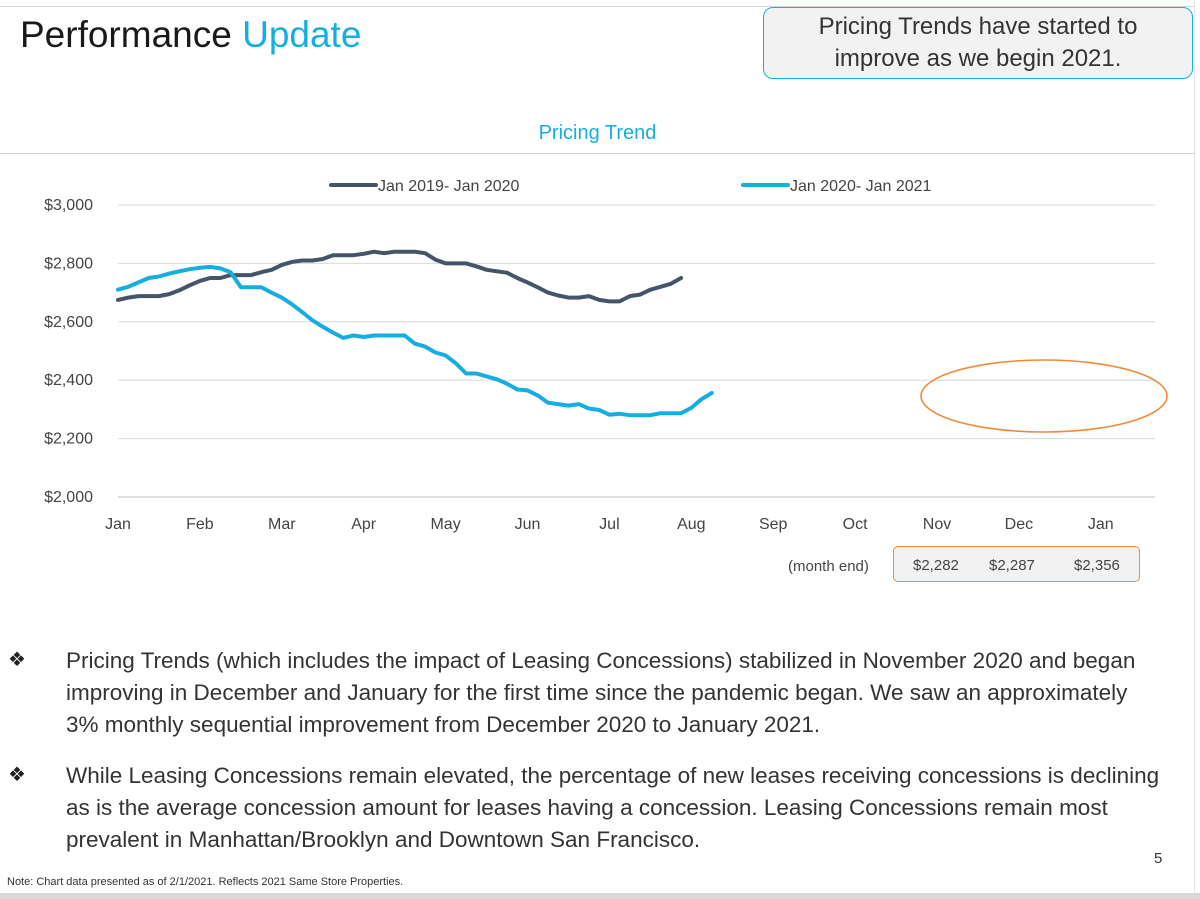  What do you see at coordinates (68, 380) in the screenshot?
I see `y-tick-label: $2,400` at bounding box center [68, 380].